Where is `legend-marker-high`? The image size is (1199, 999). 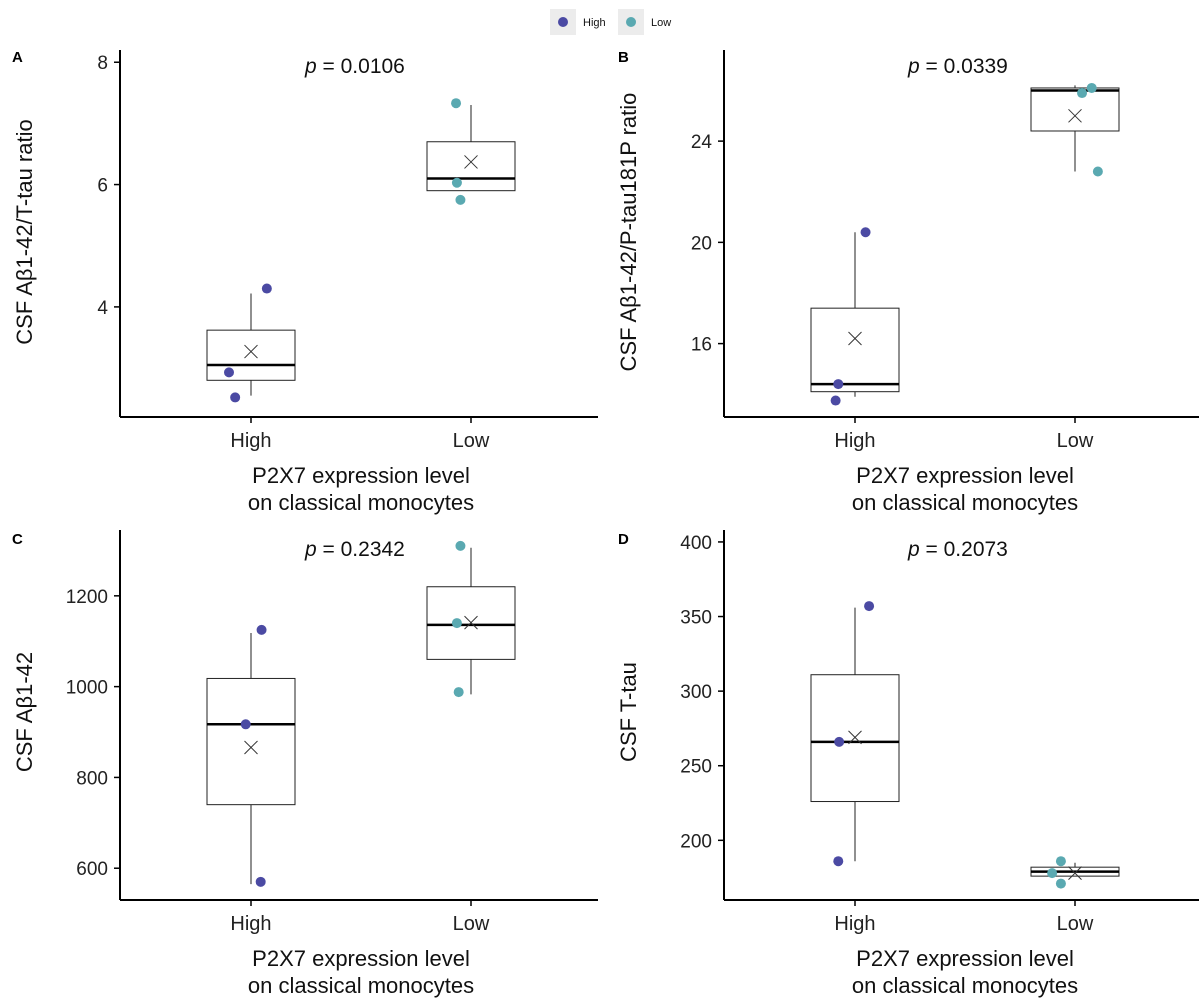 legend-marker-high is located at coordinates (563, 22).